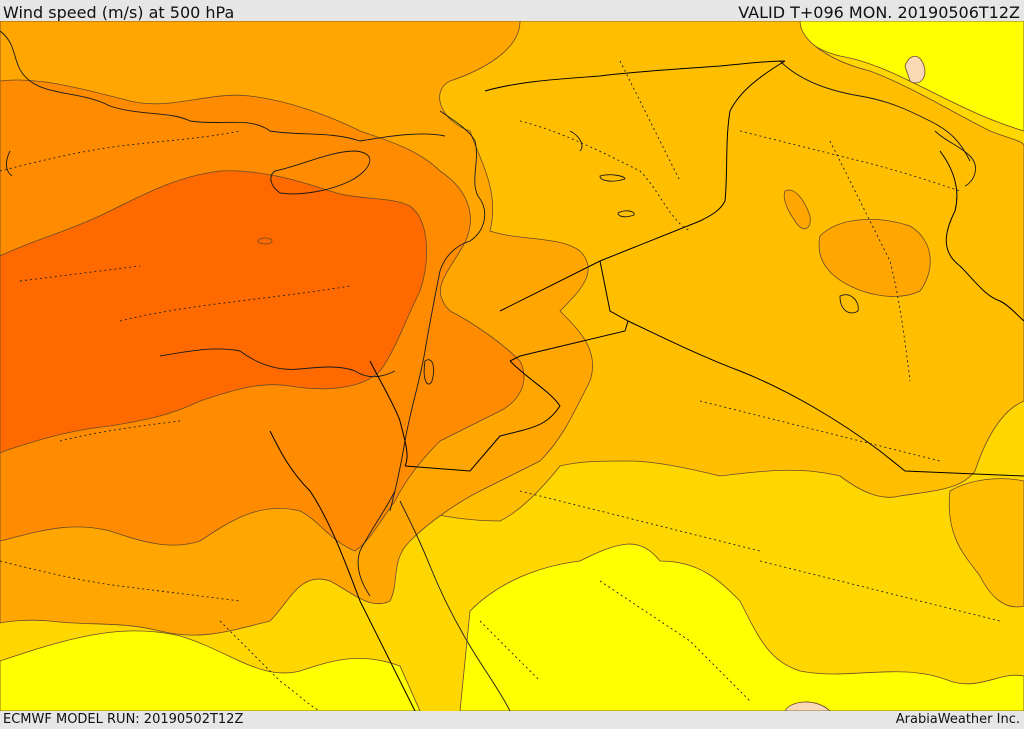 Image resolution: width=1024 pixels, height=729 pixels. I want to click on map-title: Wind speed (m/s) at 500 hPa, so click(119, 12).